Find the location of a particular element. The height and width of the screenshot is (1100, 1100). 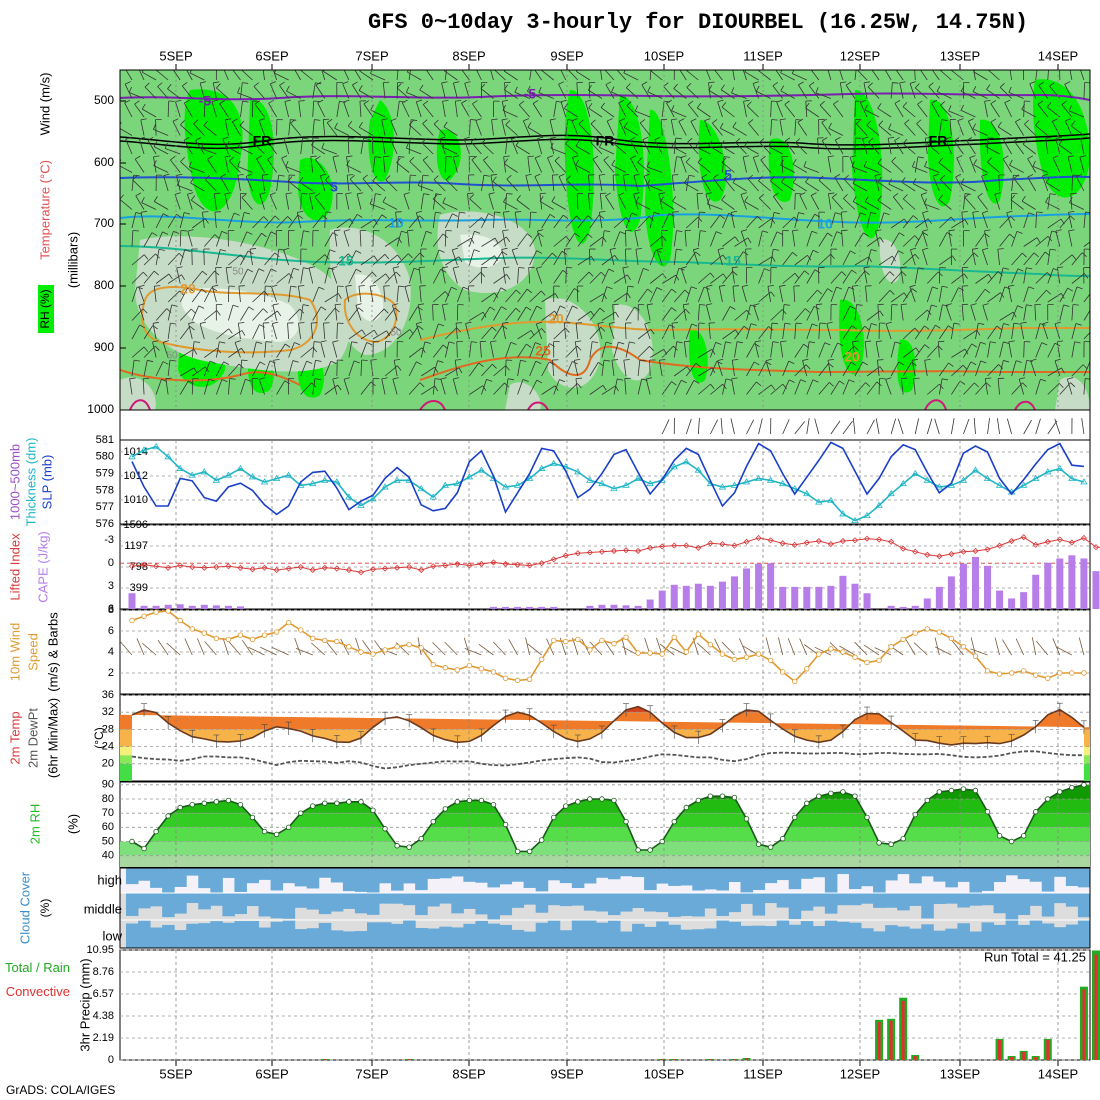

contour-label: 50 is located at coordinates (396, 333).